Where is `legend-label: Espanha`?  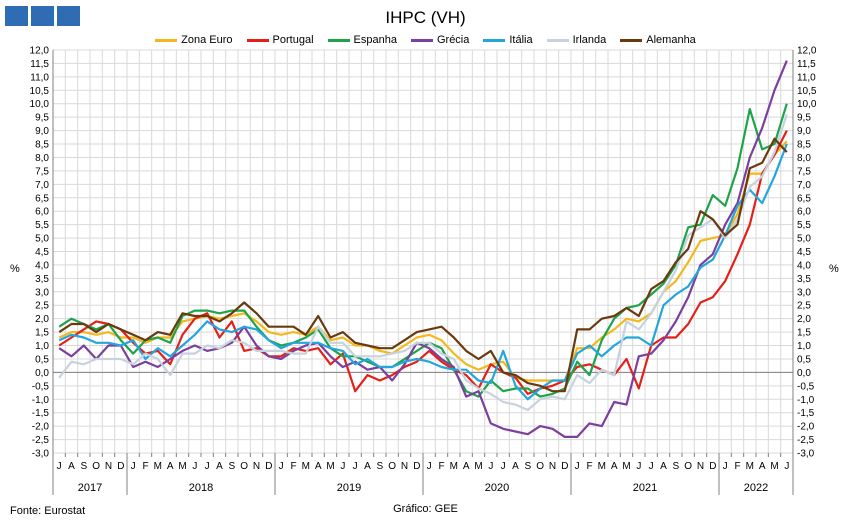 legend-label: Espanha is located at coordinates (375, 40).